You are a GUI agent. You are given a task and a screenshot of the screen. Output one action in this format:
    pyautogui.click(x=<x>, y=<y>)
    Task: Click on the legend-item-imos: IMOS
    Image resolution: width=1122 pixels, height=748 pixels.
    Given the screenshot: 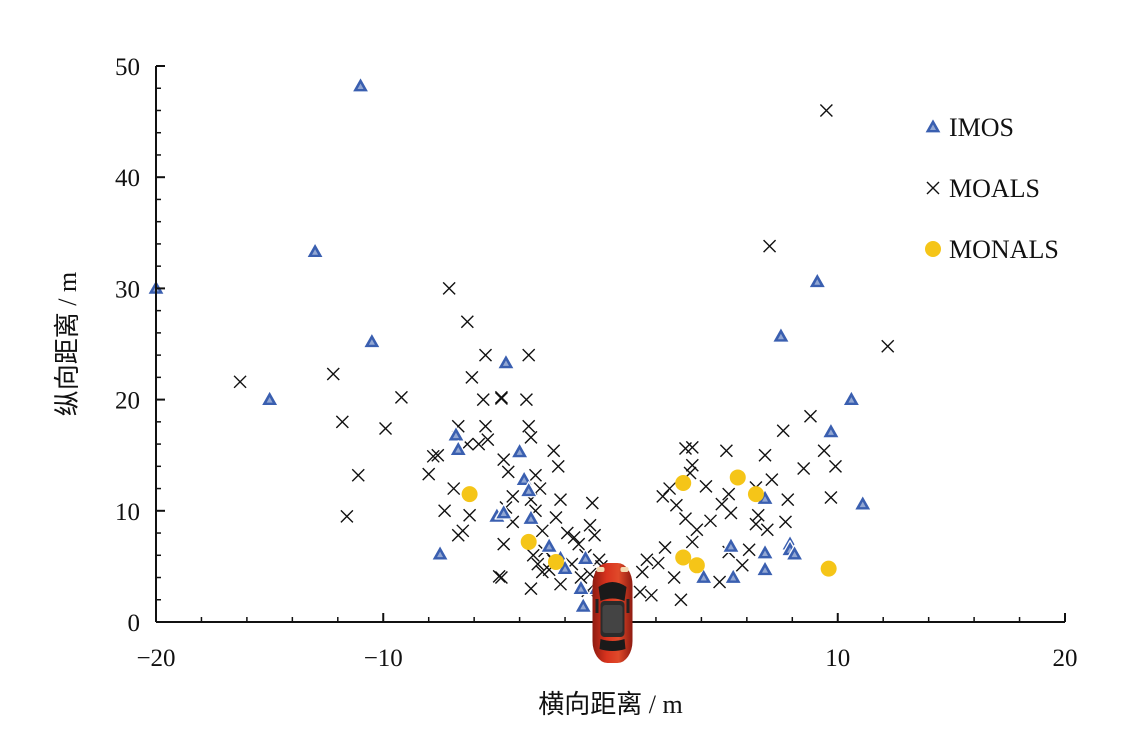 What is the action you would take?
    pyautogui.click(x=968, y=127)
    